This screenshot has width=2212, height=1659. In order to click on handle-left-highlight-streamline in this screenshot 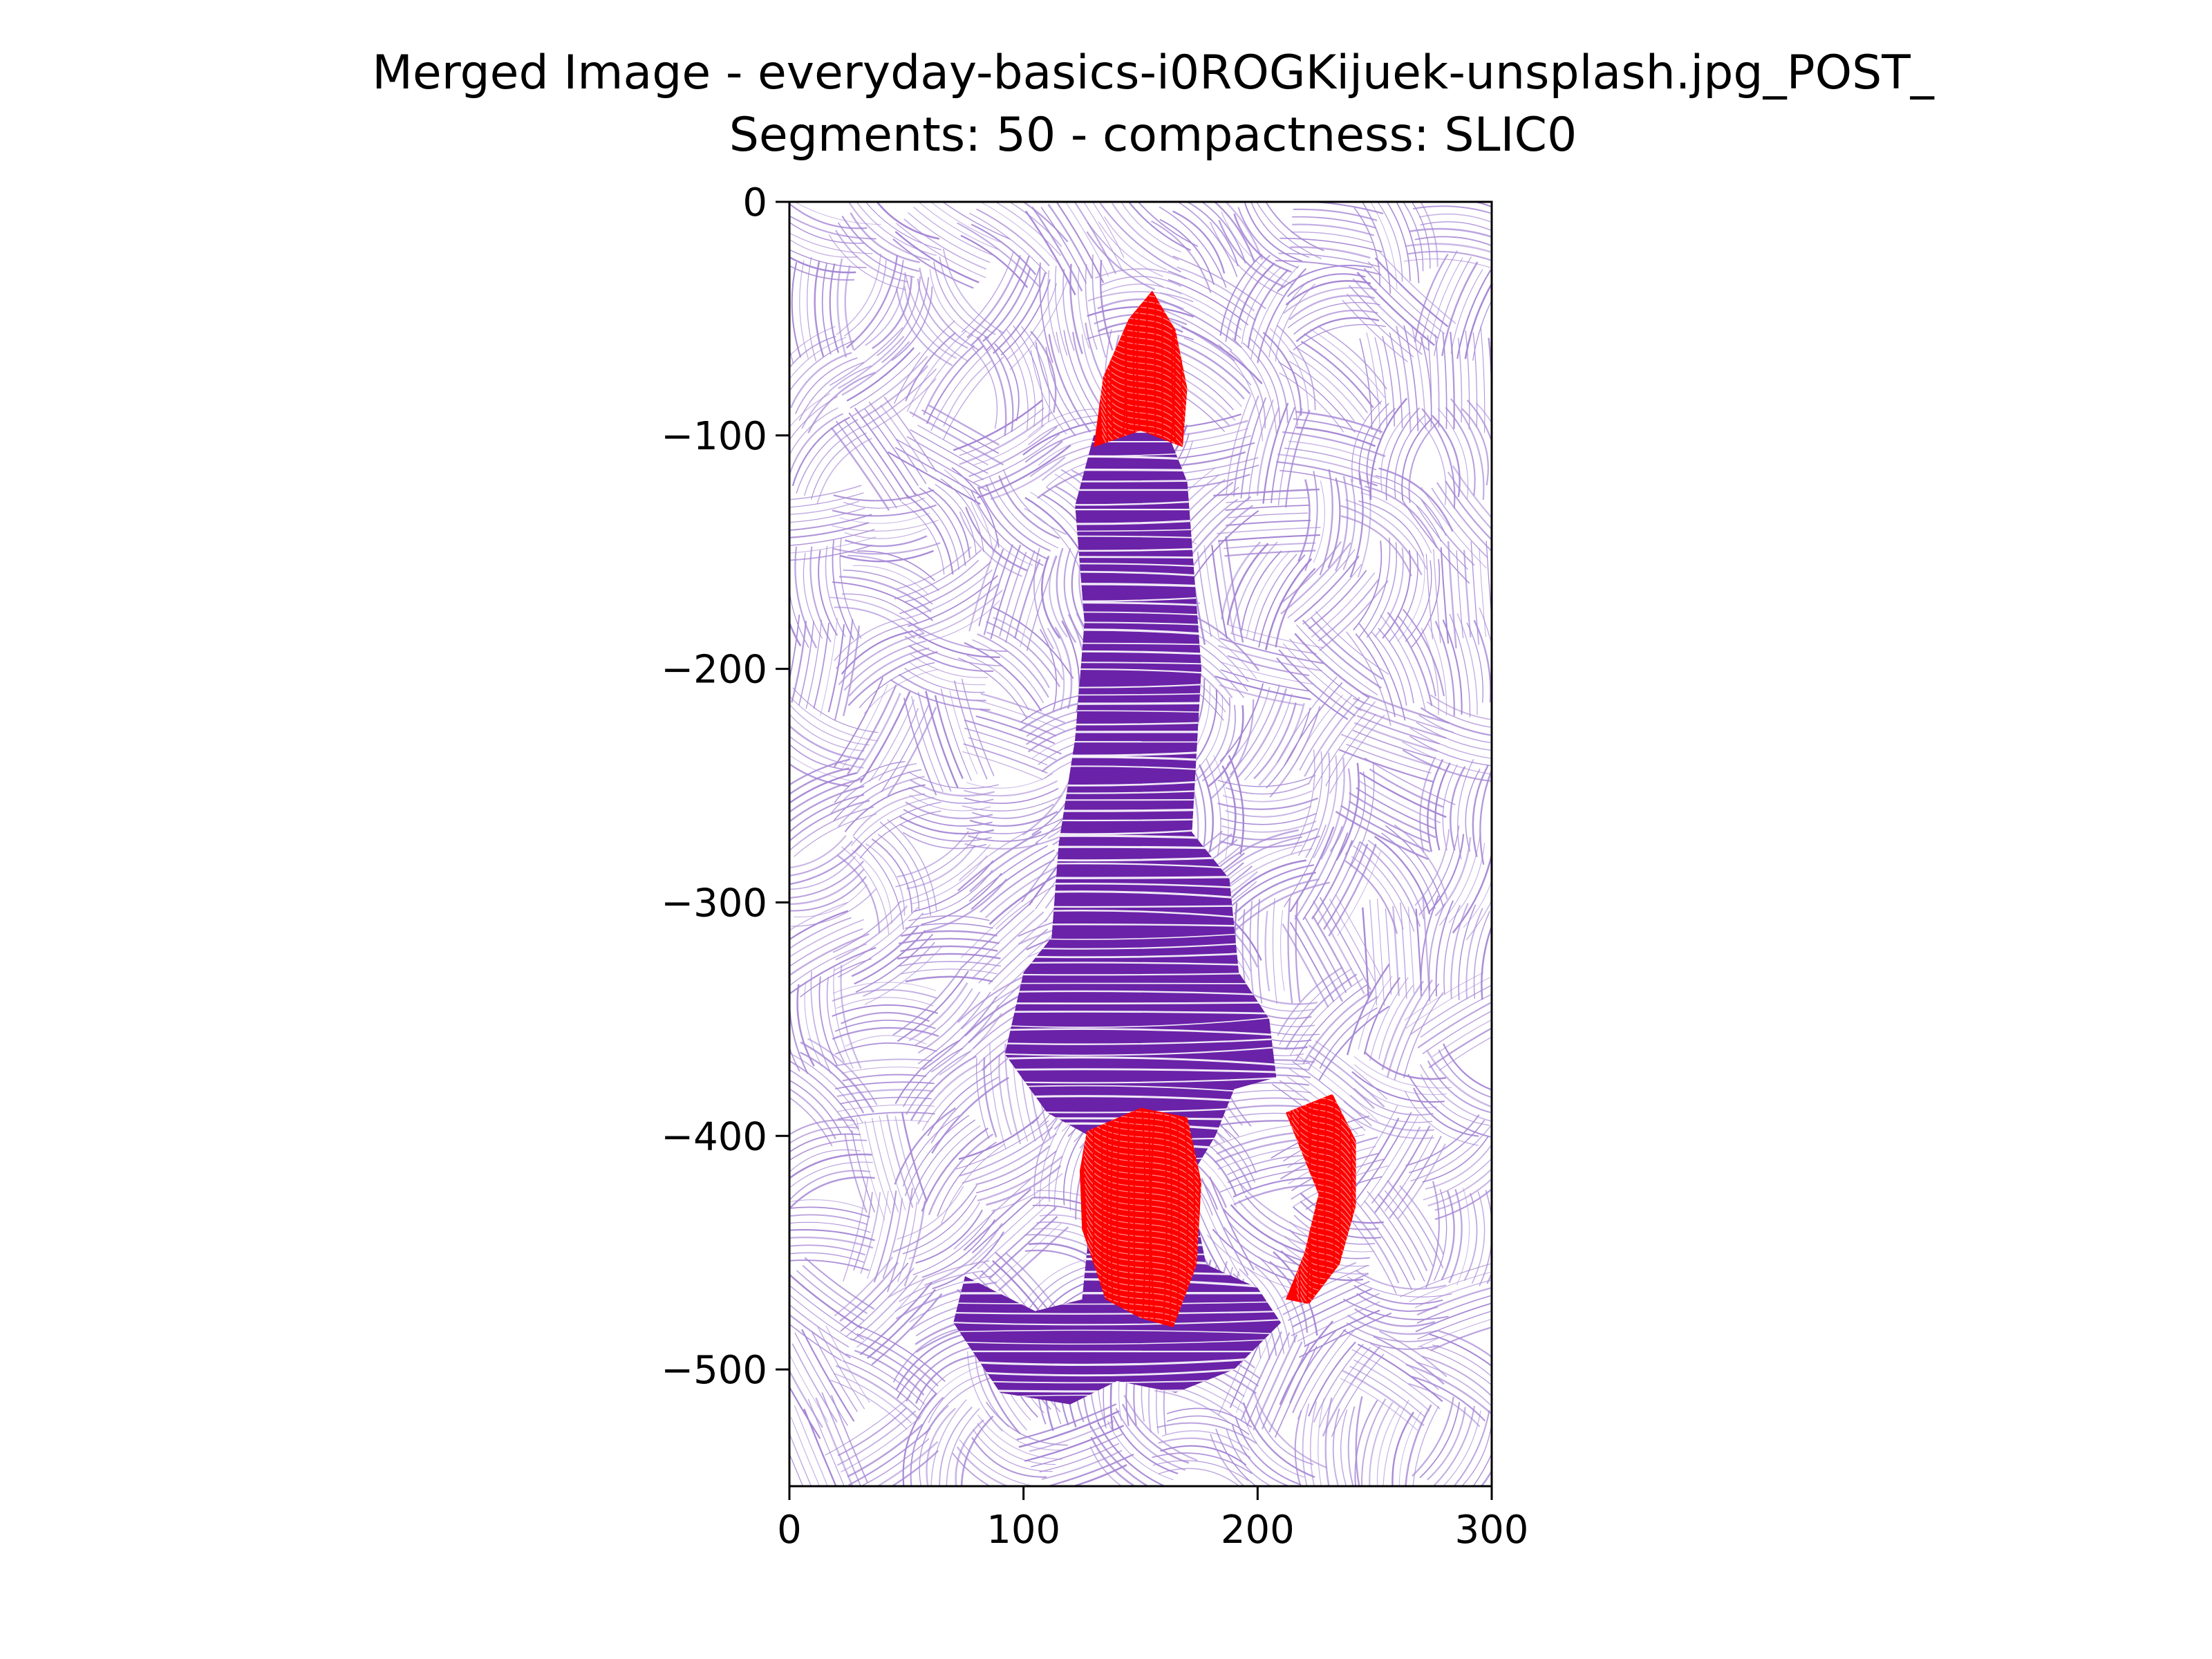, I will do `click(1128, 1217)`.